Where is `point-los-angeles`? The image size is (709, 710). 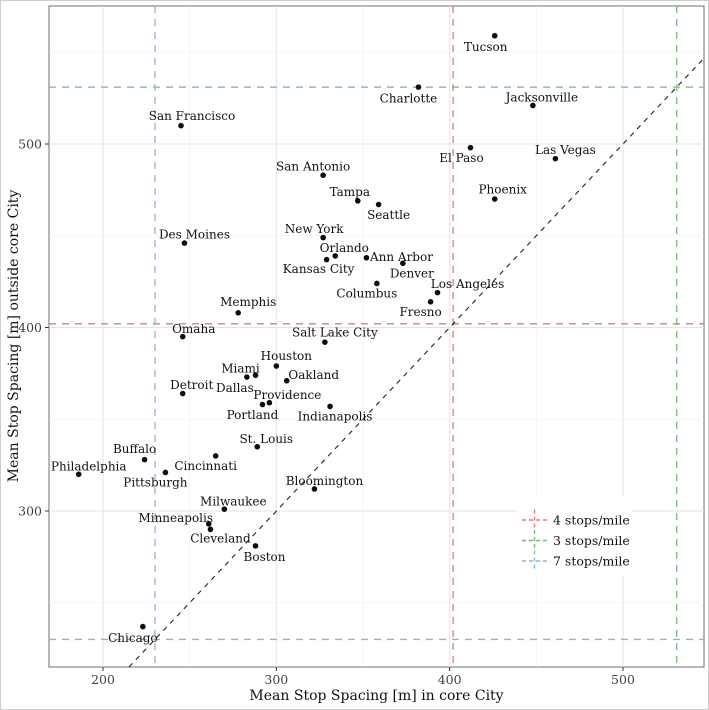
point-los-angeles is located at coordinates (437, 292).